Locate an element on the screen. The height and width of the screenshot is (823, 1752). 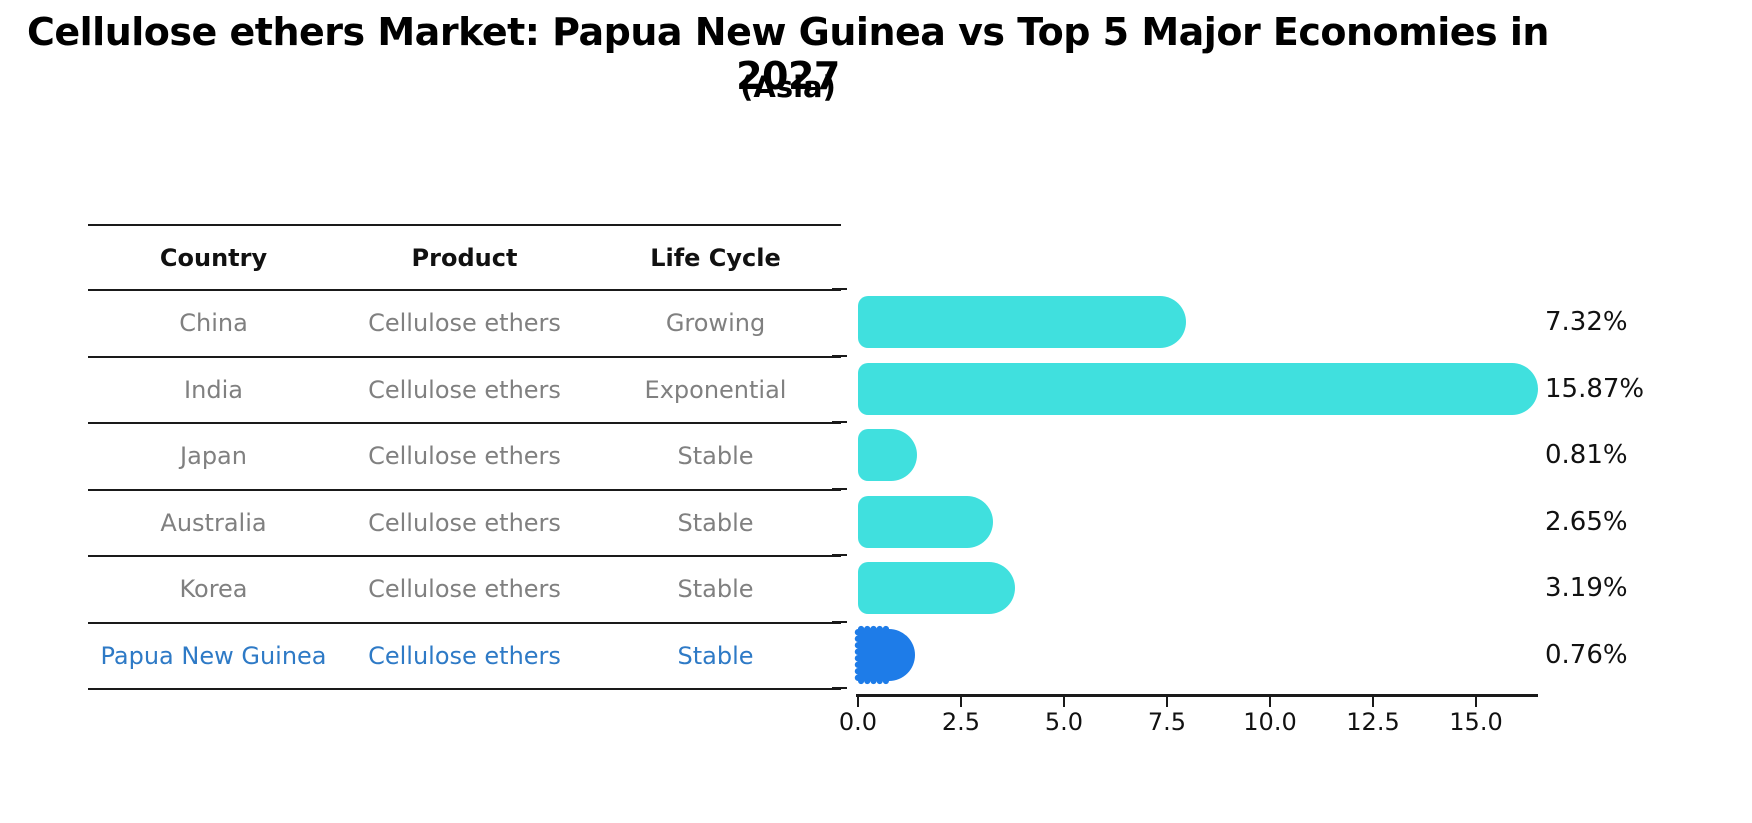
cell-country: Korea is located at coordinates (213, 589).